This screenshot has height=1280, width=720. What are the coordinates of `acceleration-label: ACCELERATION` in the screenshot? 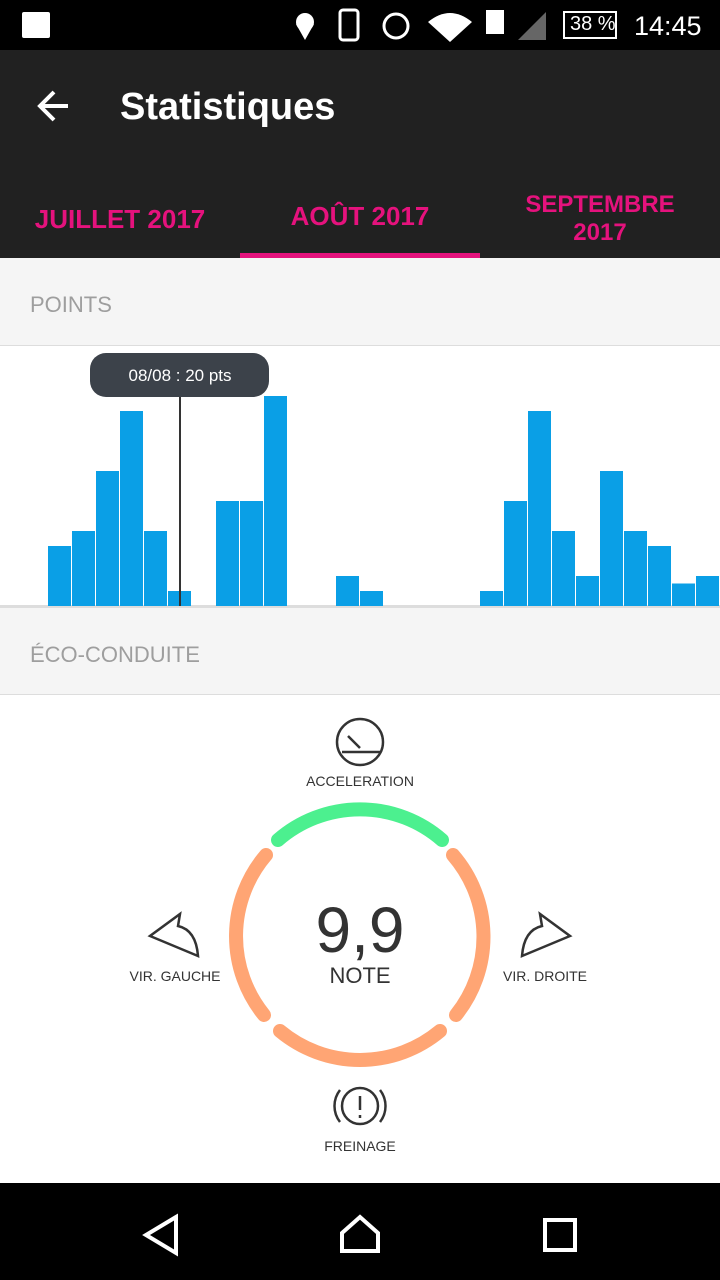 It's located at (360, 781).